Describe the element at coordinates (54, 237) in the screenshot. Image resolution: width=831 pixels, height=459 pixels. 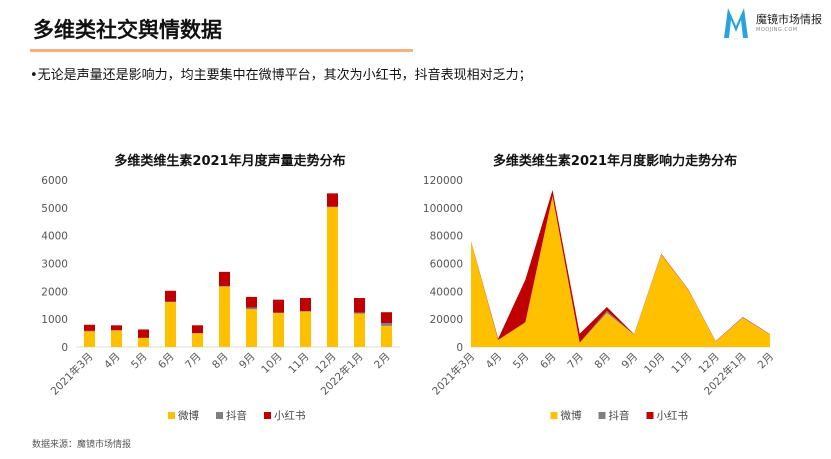
I see `y-tick-label: 4000` at that location.